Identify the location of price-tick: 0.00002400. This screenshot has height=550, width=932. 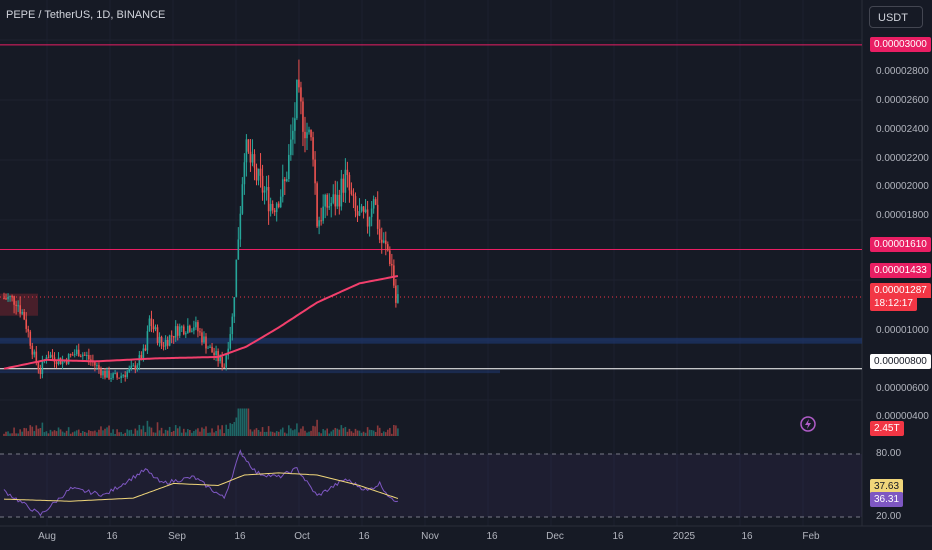
(902, 129).